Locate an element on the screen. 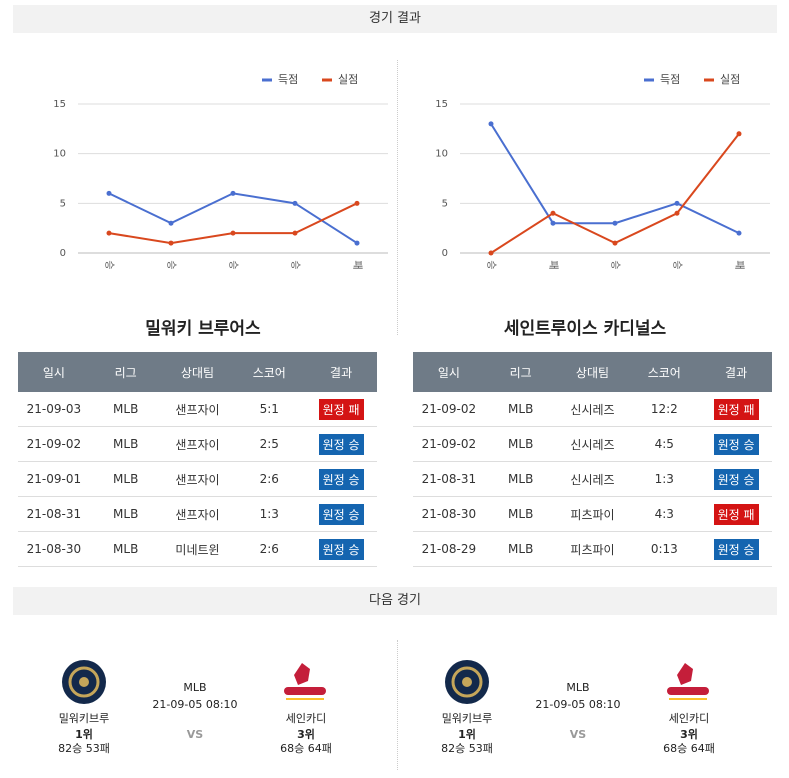 The height and width of the screenshot is (778, 789). cell: 21-09-01 is located at coordinates (54, 479).